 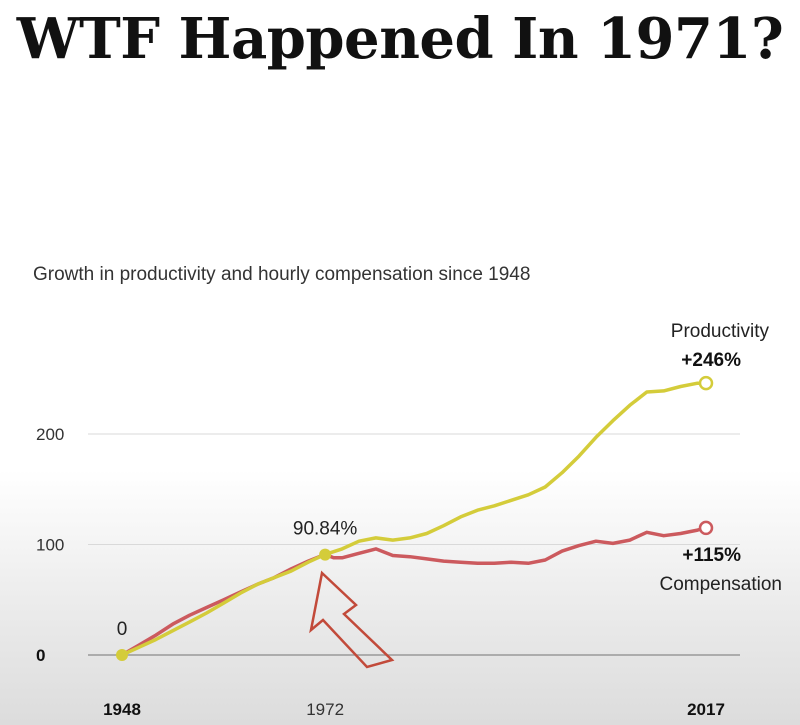 What do you see at coordinates (400, 39) in the screenshot?
I see `headline: WTF Happened In 1971?` at bounding box center [400, 39].